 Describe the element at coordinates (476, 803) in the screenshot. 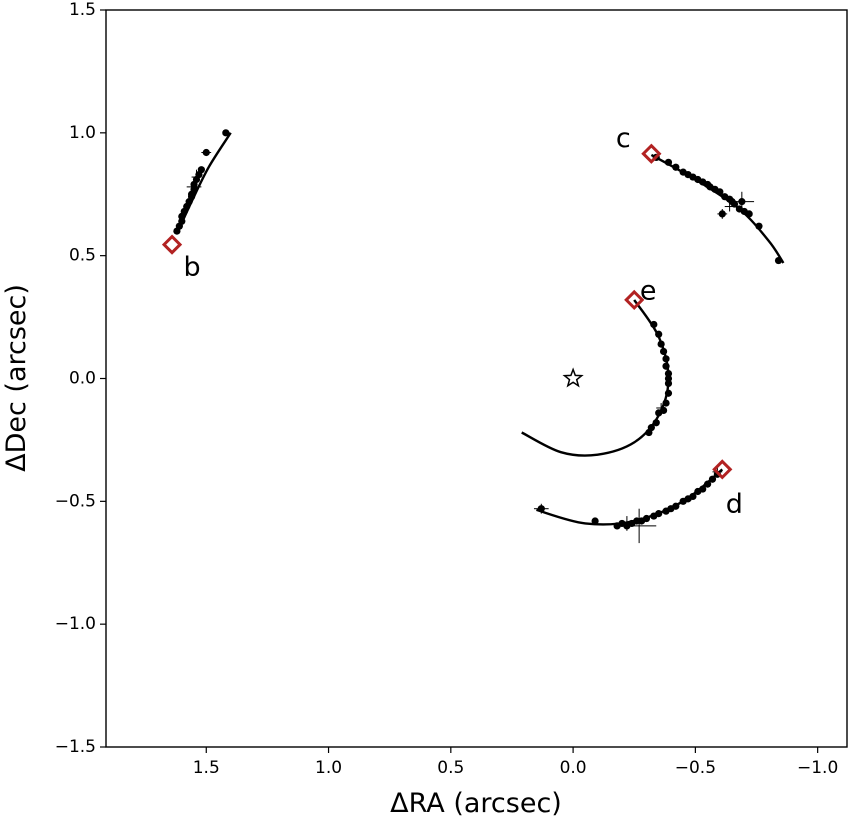

I see `x-axis-title: ΔRA (arcsec)` at that location.